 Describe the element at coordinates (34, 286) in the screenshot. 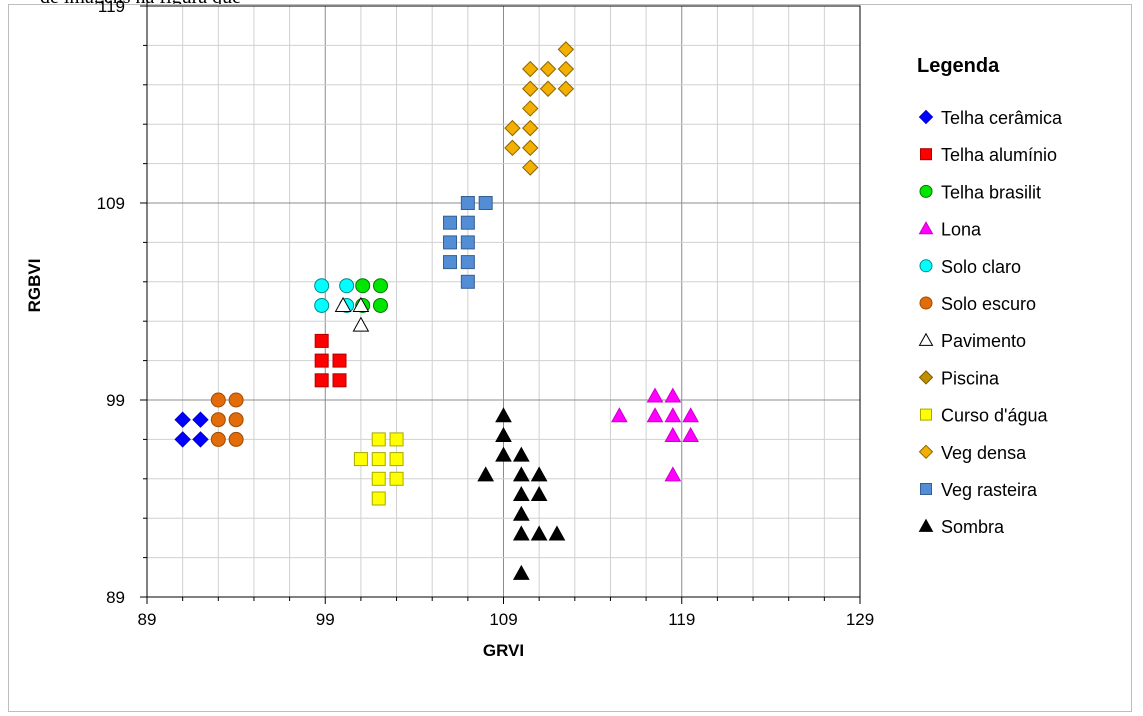

I see `y-axis-title: RGBVI` at that location.